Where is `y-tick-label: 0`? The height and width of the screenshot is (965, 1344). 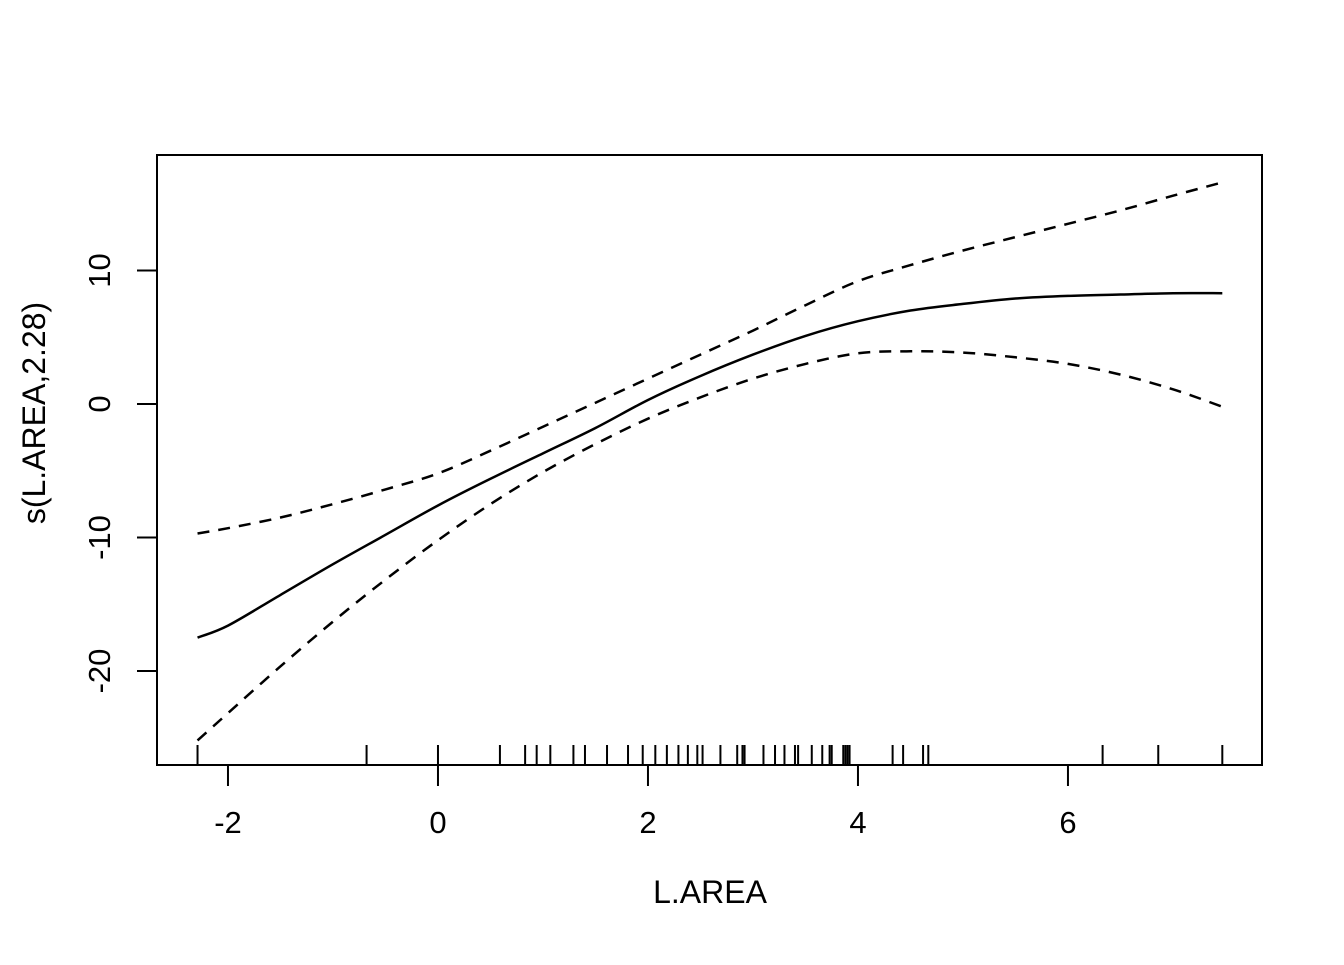 y-tick-label: 0 is located at coordinates (99, 403).